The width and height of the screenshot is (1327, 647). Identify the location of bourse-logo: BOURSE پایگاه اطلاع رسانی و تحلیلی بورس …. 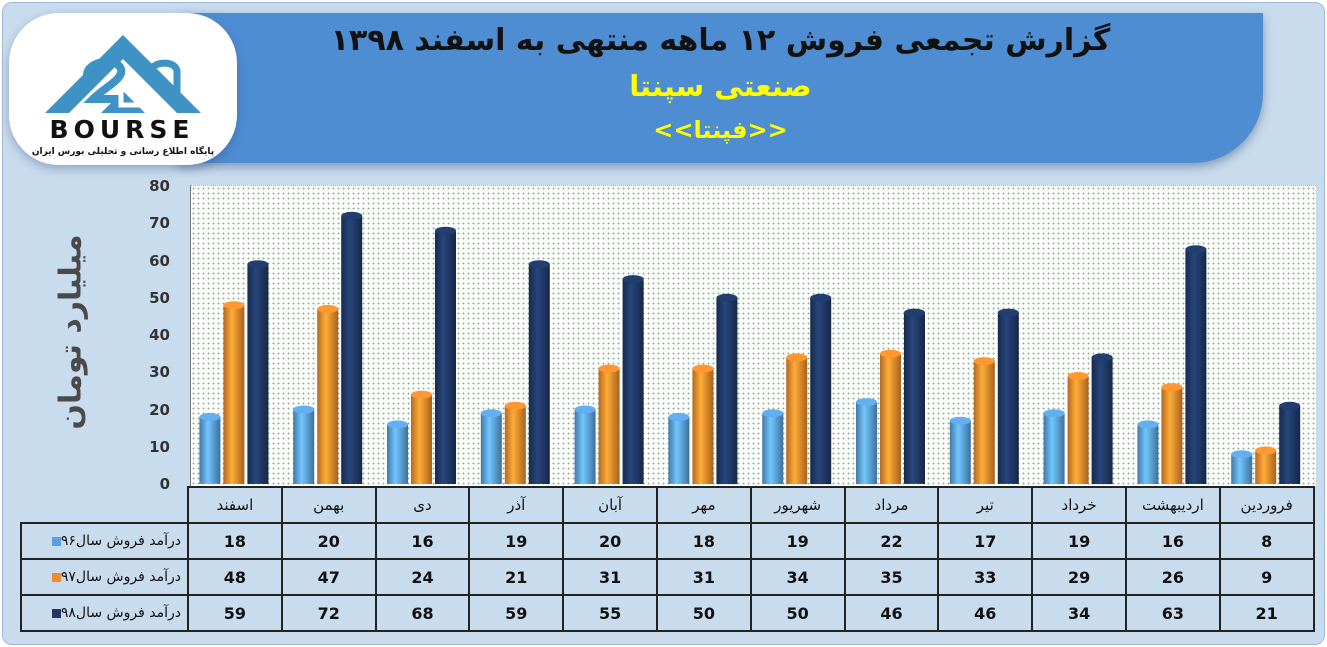
(123, 89).